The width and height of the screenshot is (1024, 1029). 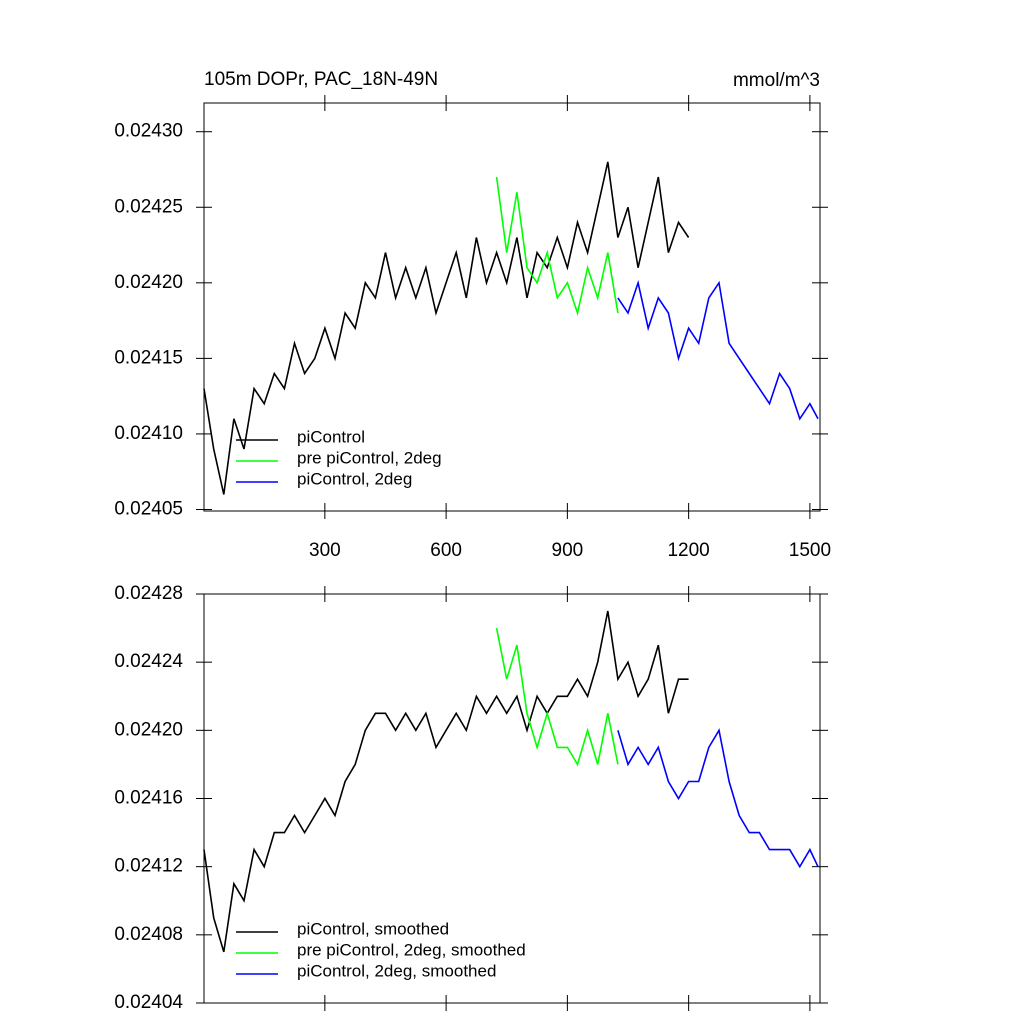 What do you see at coordinates (446, 550) in the screenshot?
I see `x-tick-label: 600` at bounding box center [446, 550].